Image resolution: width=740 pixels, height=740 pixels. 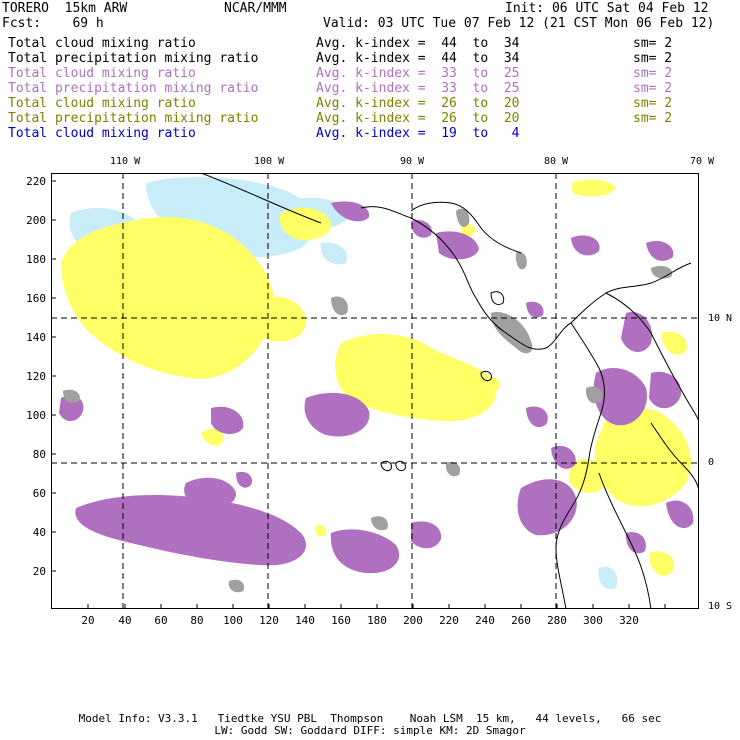 What do you see at coordinates (702, 161) in the screenshot?
I see `lon-label-70w: 70 W` at bounding box center [702, 161].